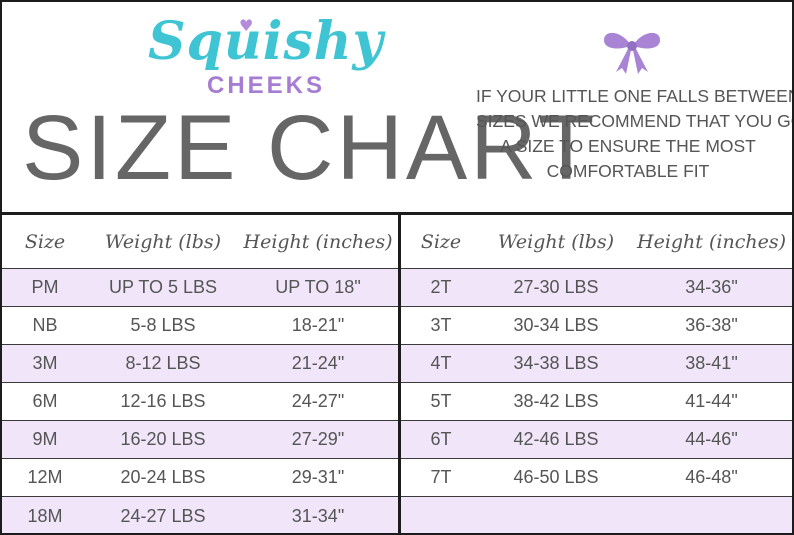 This screenshot has width=794, height=535. Describe the element at coordinates (266, 85) in the screenshot. I see `brand-subtitle: CHEEKS` at that location.